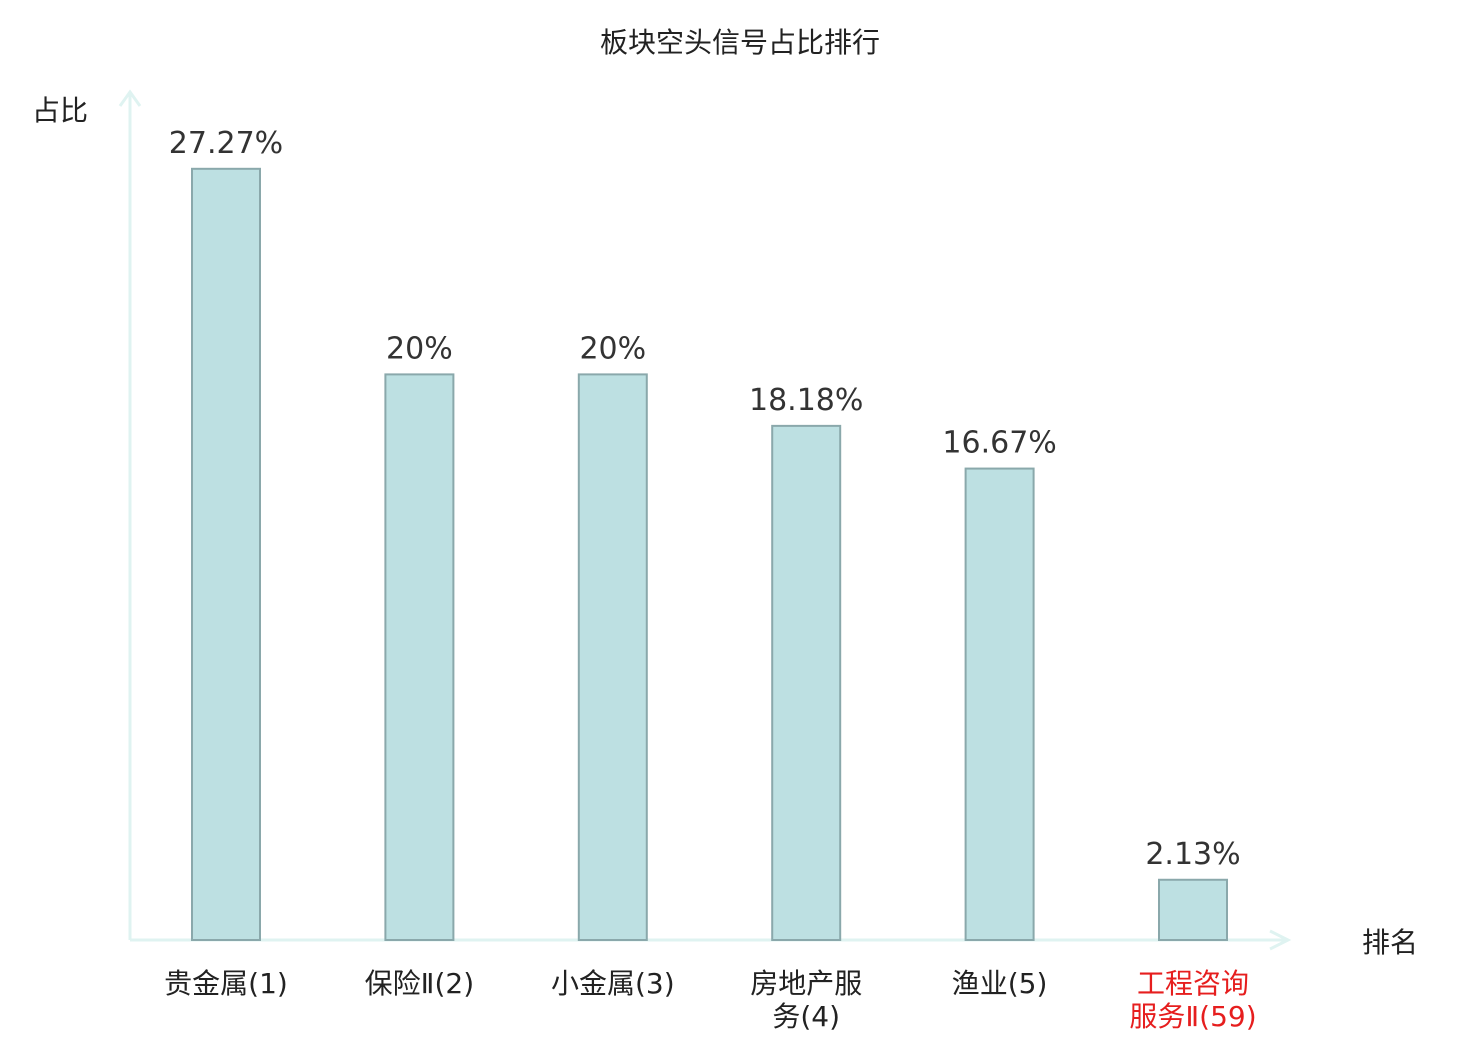  What do you see at coordinates (806, 983) in the screenshot?
I see `category-label-line: 房地产服` at bounding box center [806, 983].